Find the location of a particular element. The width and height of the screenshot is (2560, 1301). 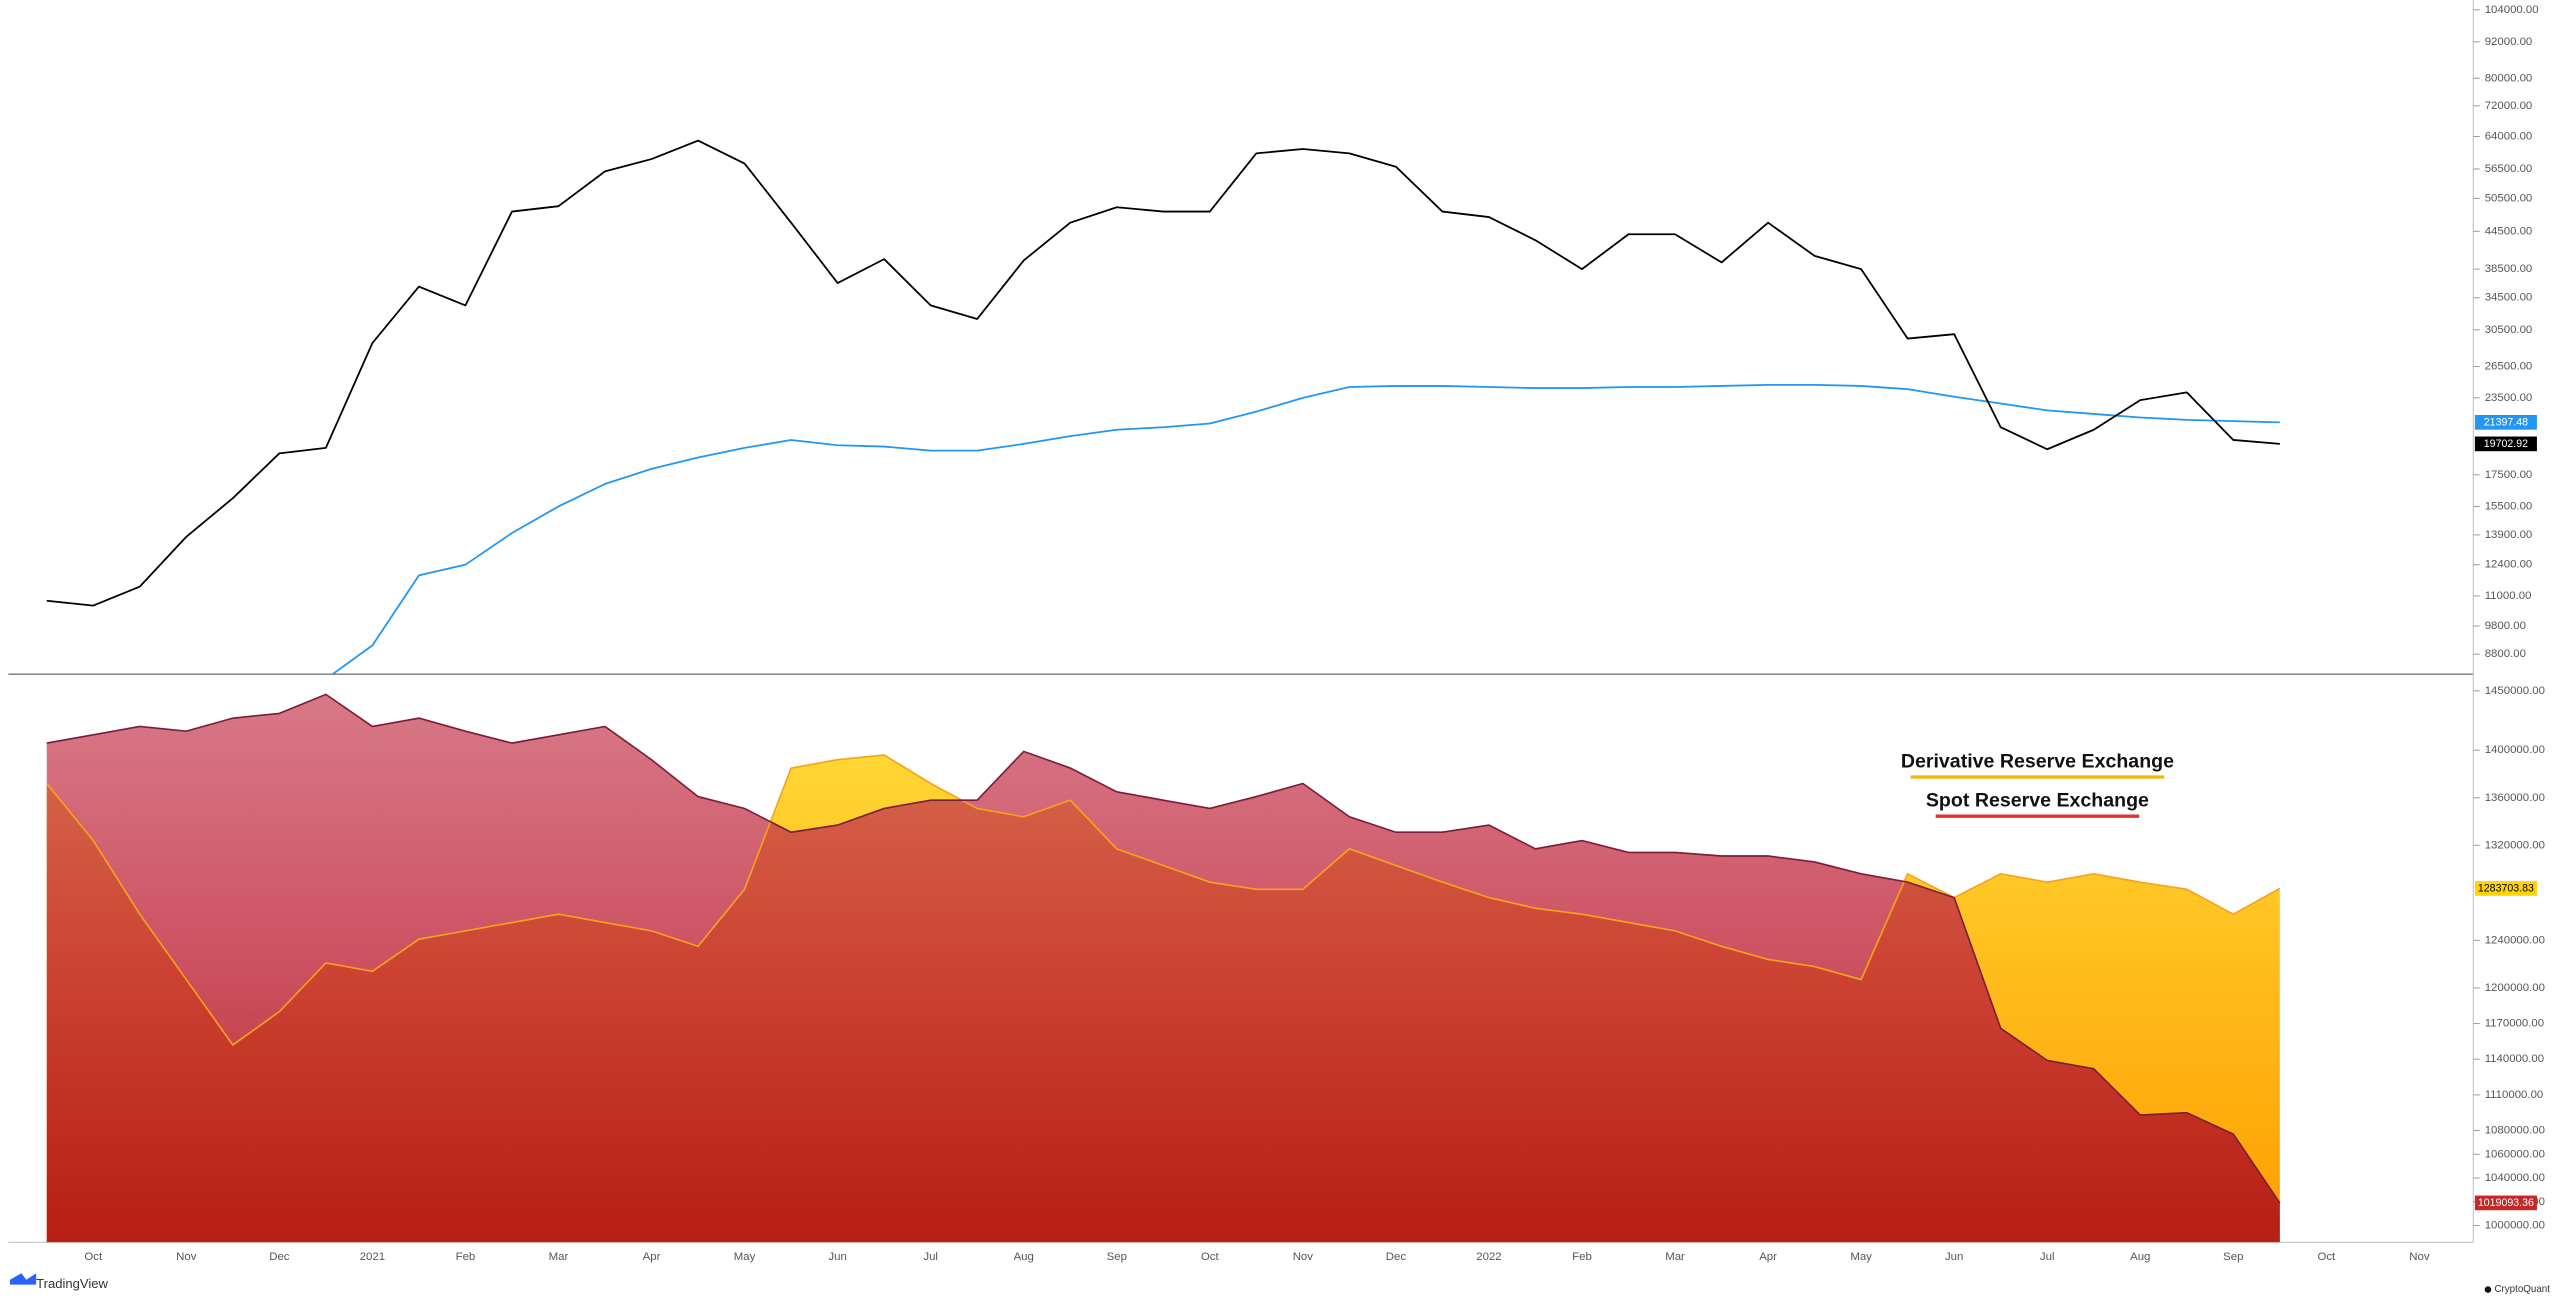

y-tick-label: 80000.00 is located at coordinates (2509, 78).